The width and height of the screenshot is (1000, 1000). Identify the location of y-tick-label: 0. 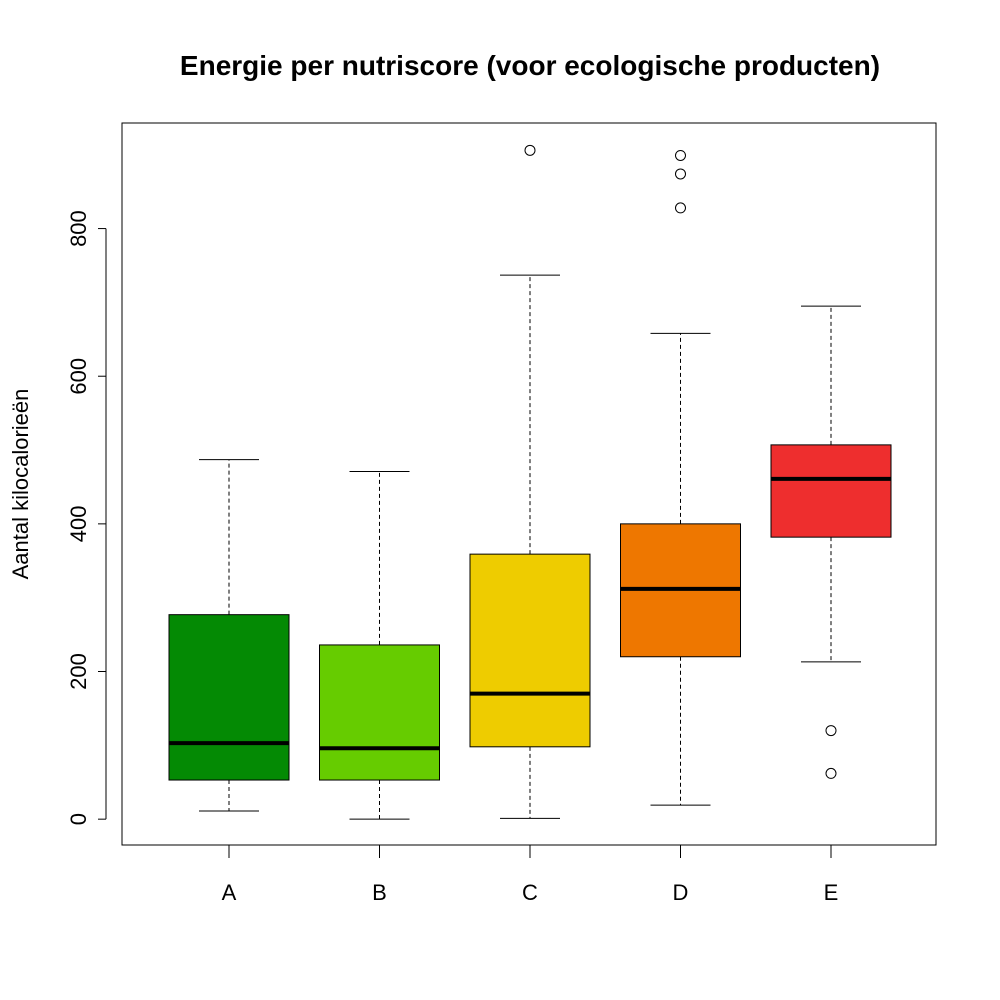
(78, 819).